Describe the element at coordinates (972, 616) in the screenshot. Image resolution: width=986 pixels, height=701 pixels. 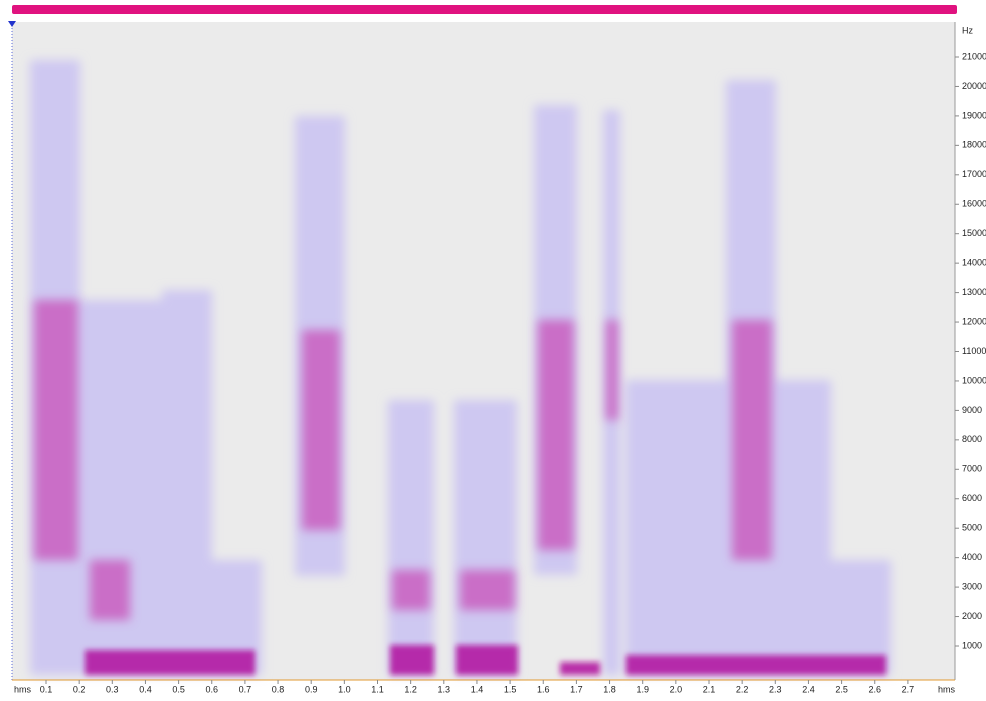
I see `y-tick-label: 2000` at that location.